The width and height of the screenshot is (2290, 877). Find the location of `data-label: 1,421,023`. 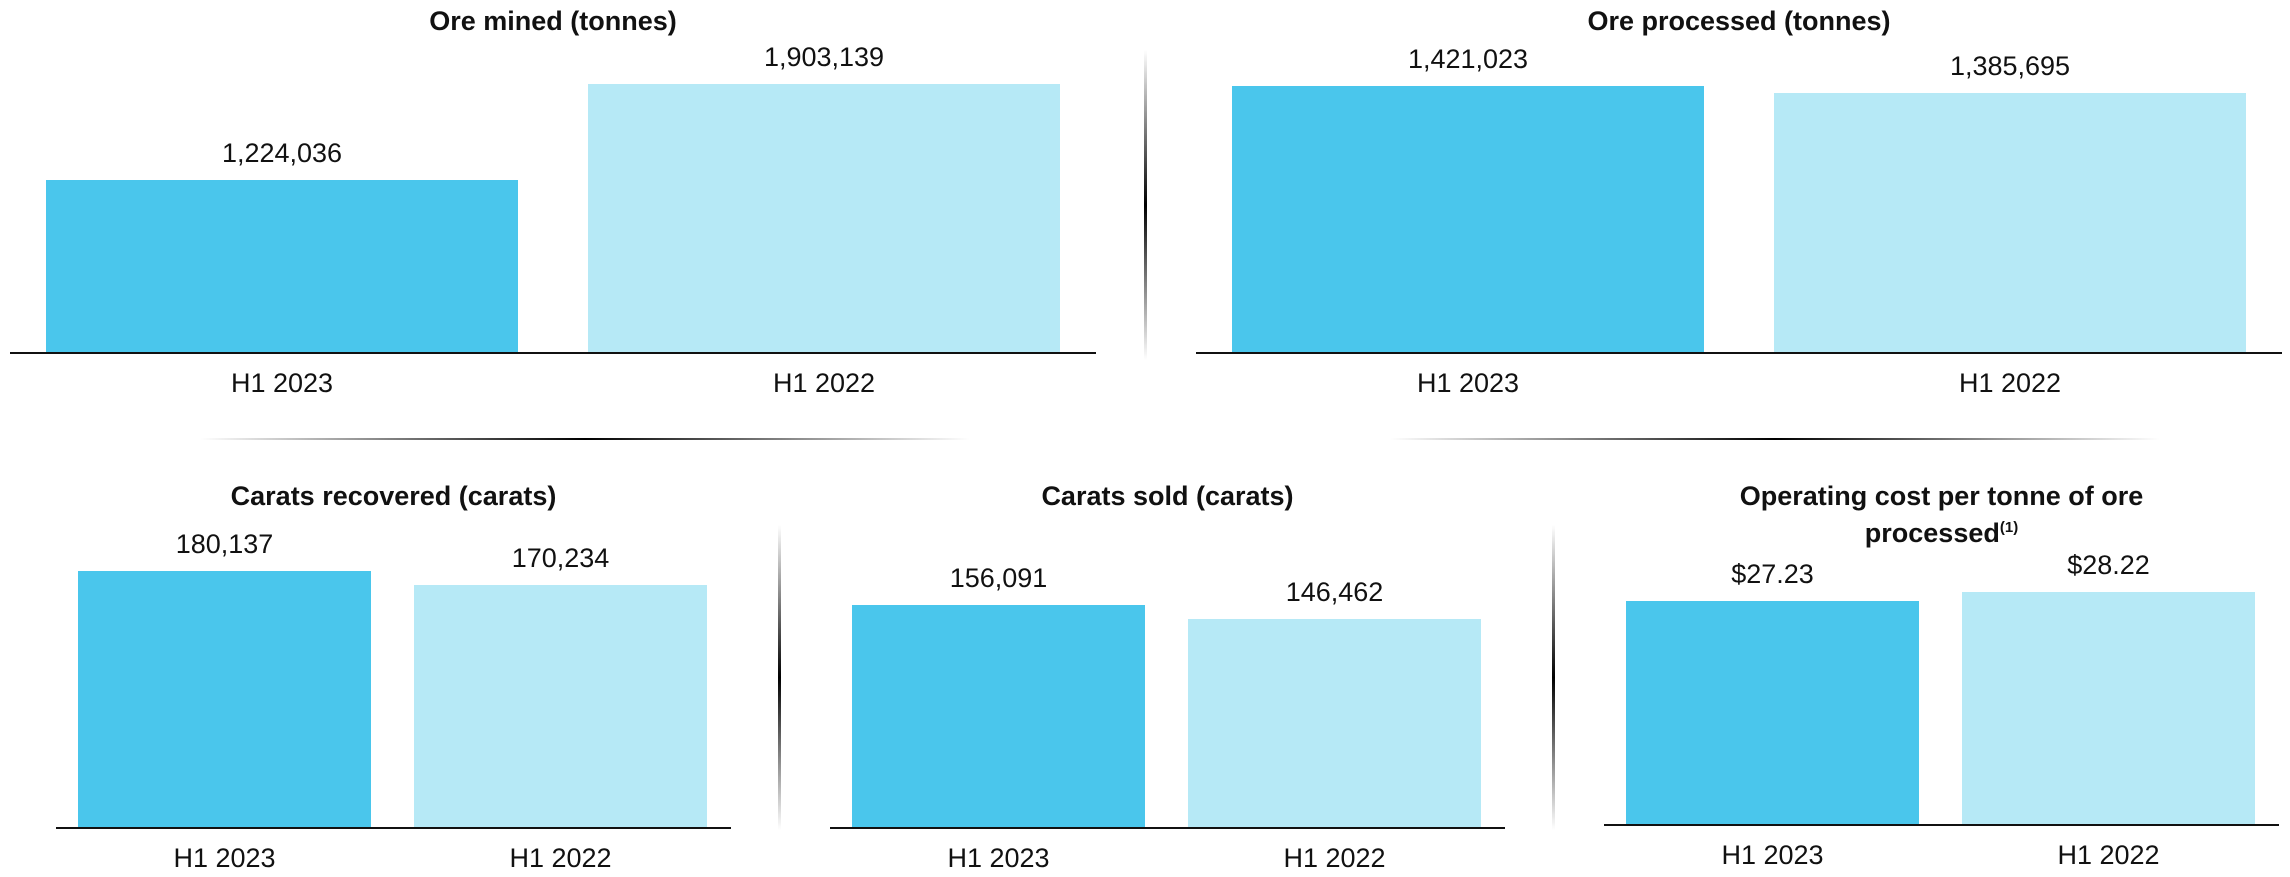

data-label: 1,421,023 is located at coordinates (1468, 59).